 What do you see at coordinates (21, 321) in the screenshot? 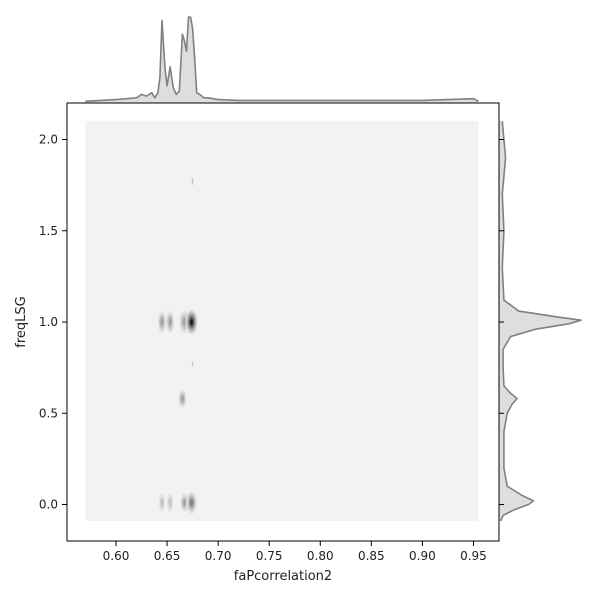
I see `y-axis-label: freqLSG` at bounding box center [21, 321].